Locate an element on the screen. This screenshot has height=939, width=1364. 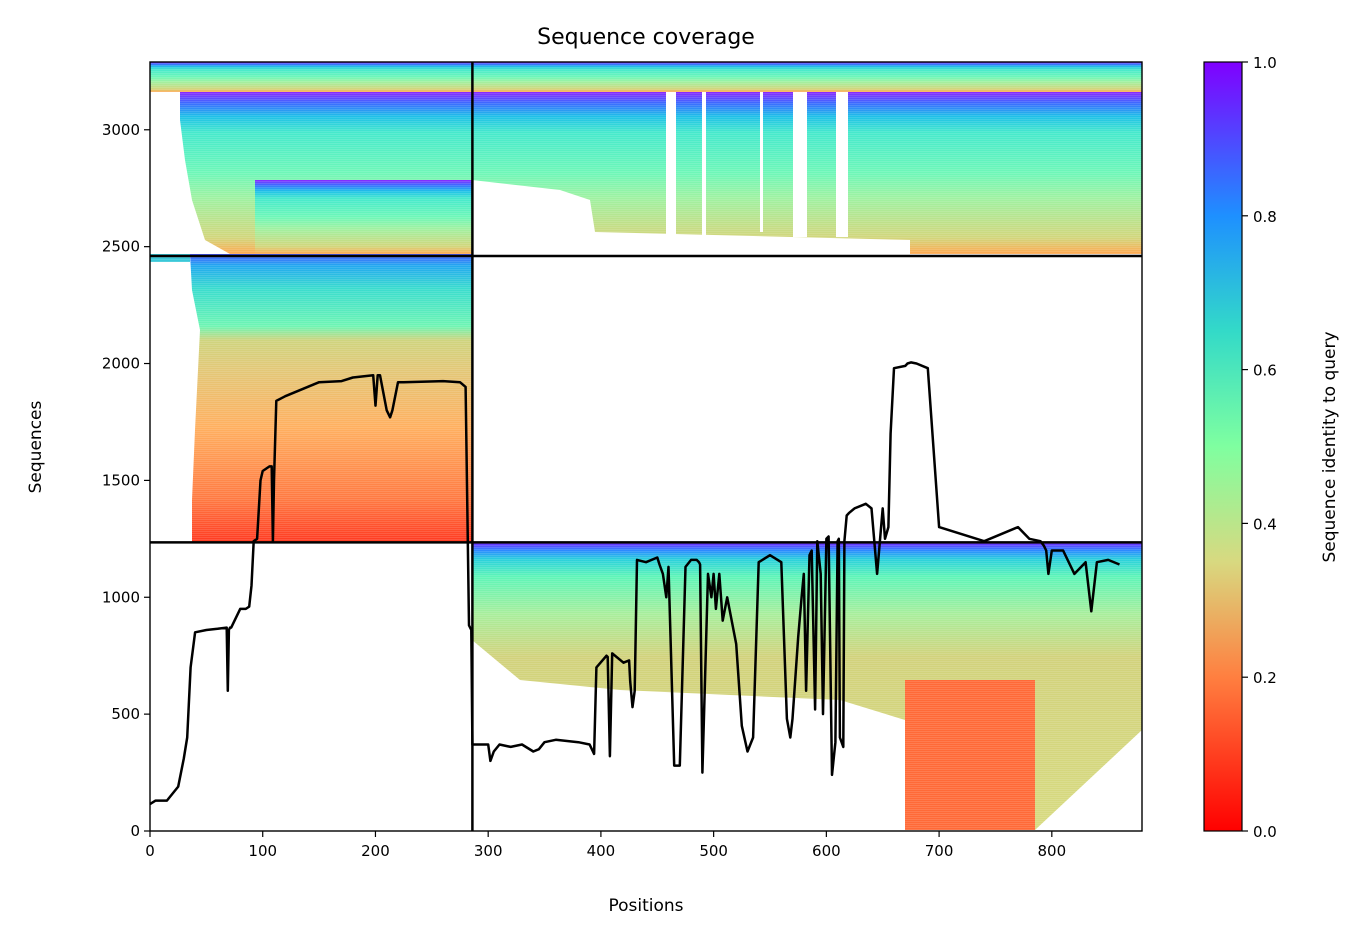
y-tick-label: 2000 is located at coordinates (121, 364).